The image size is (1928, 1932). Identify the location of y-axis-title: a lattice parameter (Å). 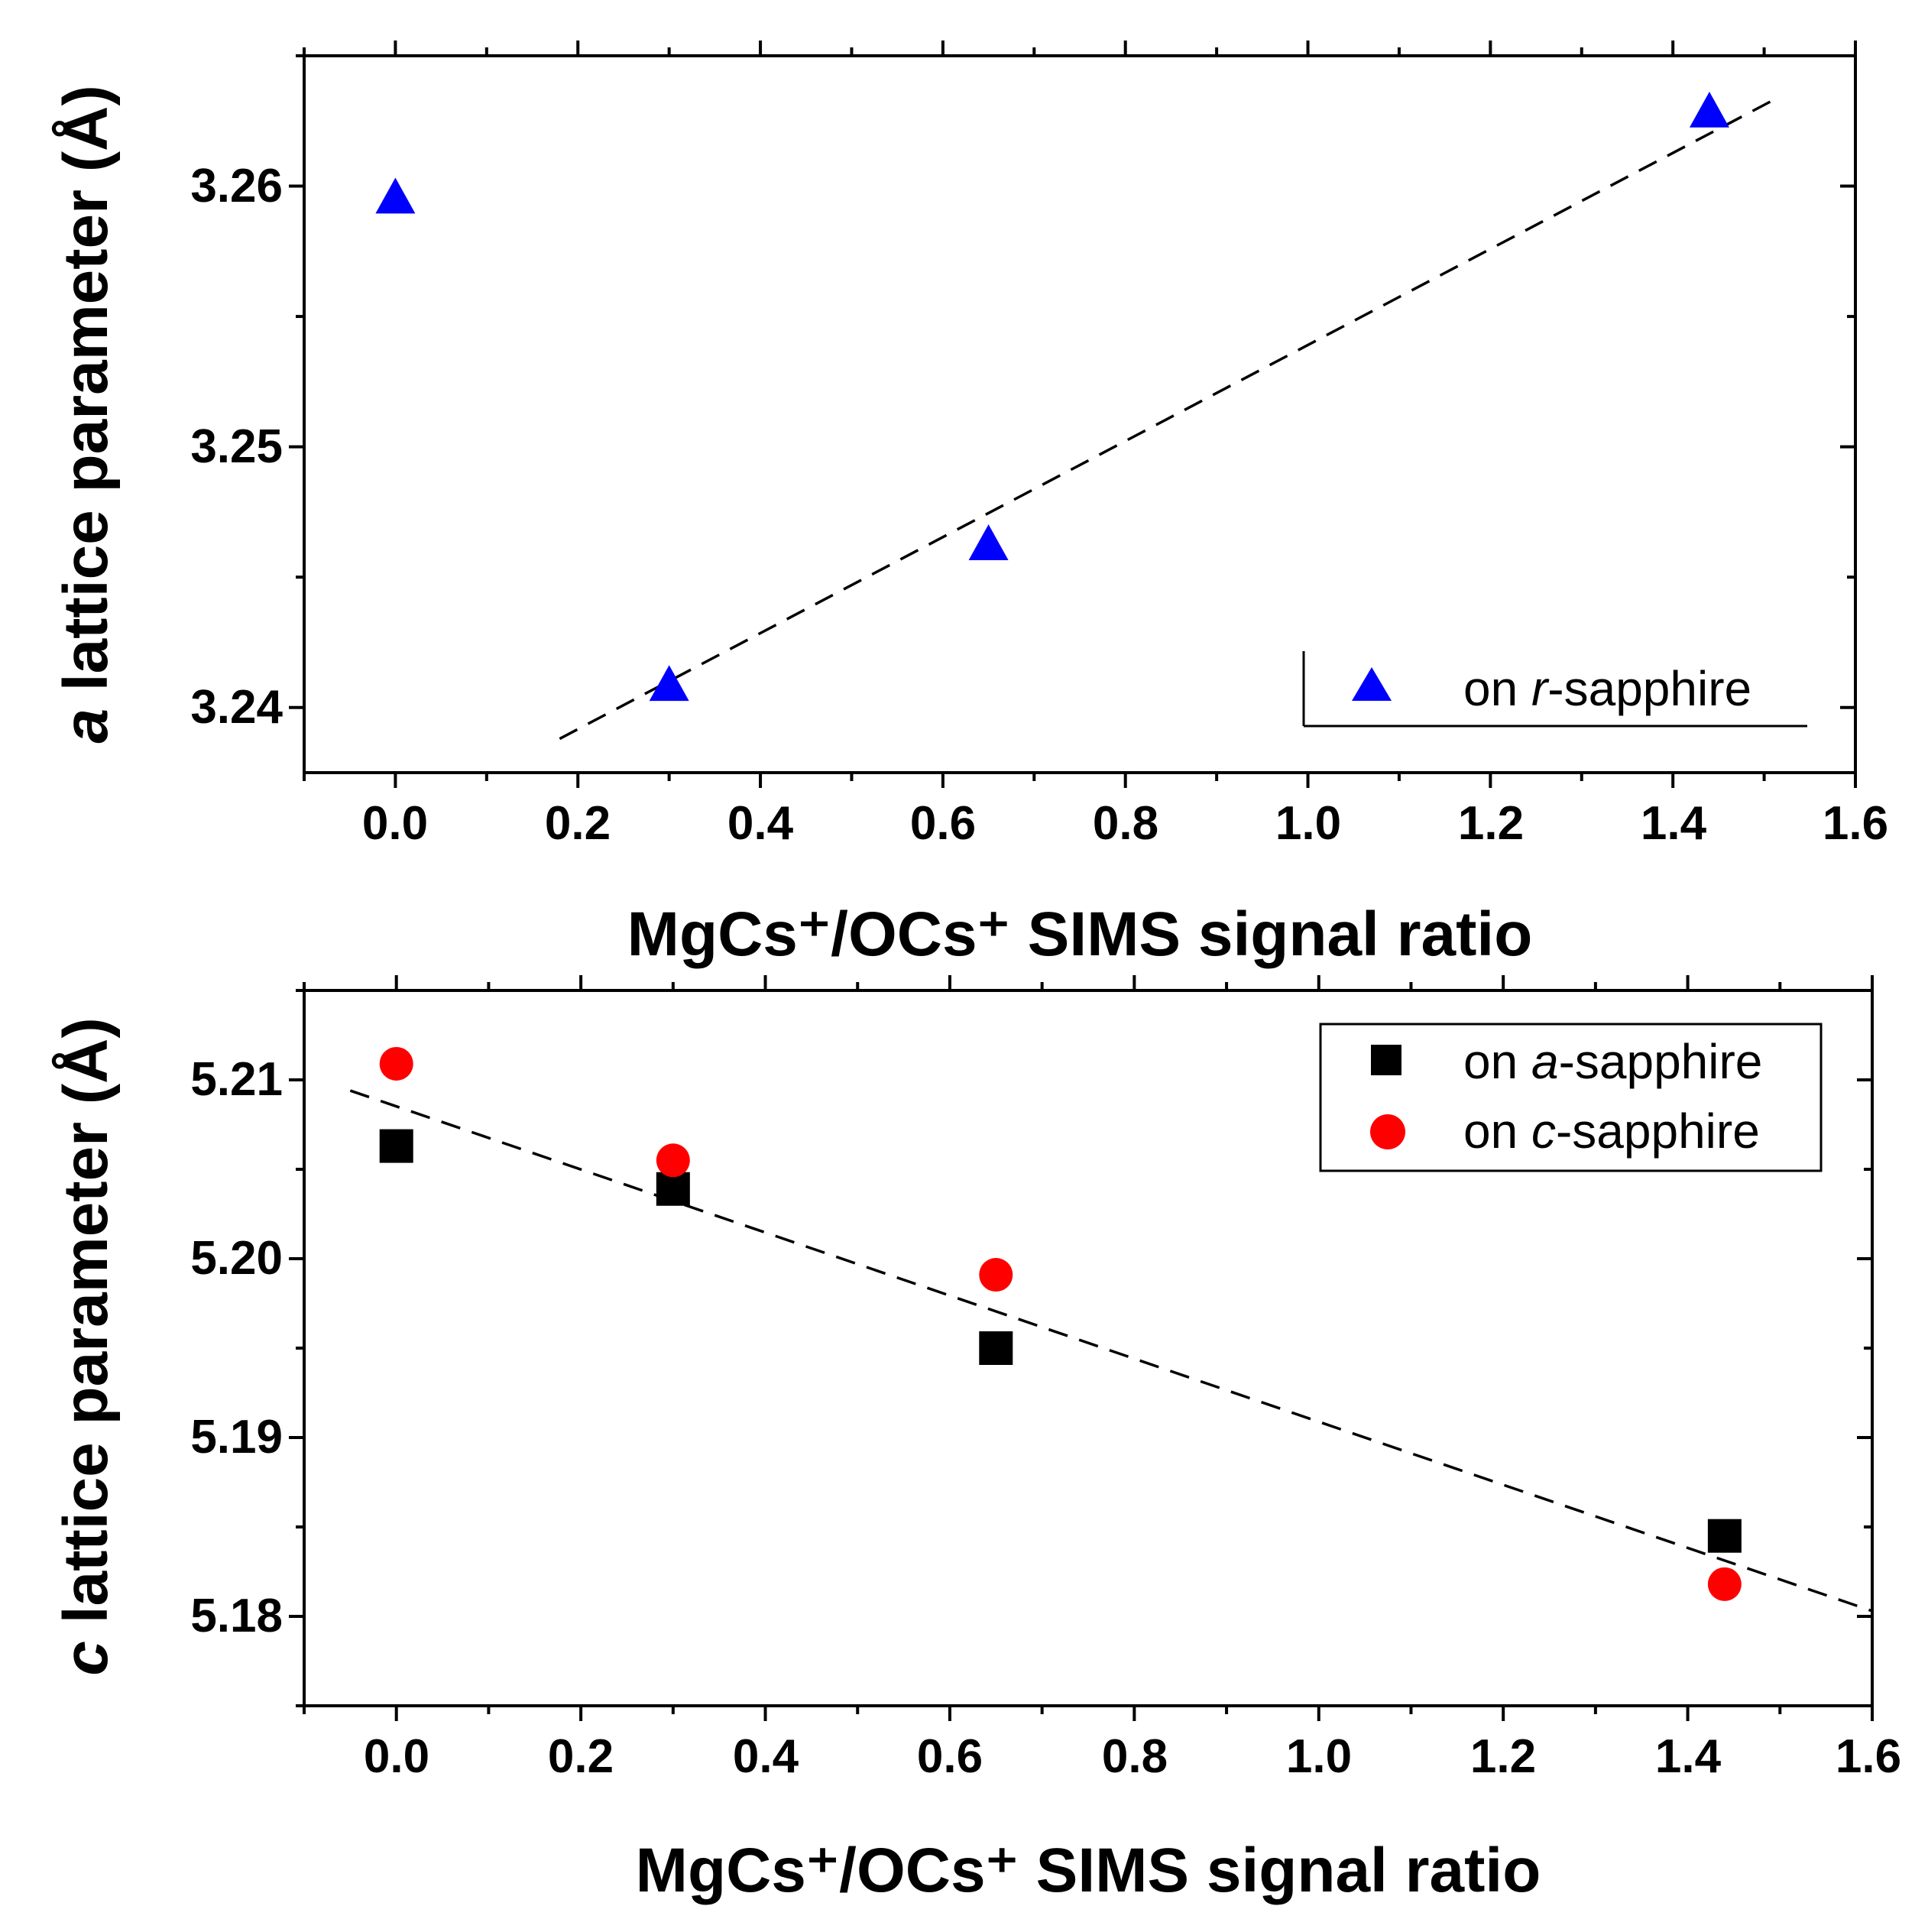
(86, 414).